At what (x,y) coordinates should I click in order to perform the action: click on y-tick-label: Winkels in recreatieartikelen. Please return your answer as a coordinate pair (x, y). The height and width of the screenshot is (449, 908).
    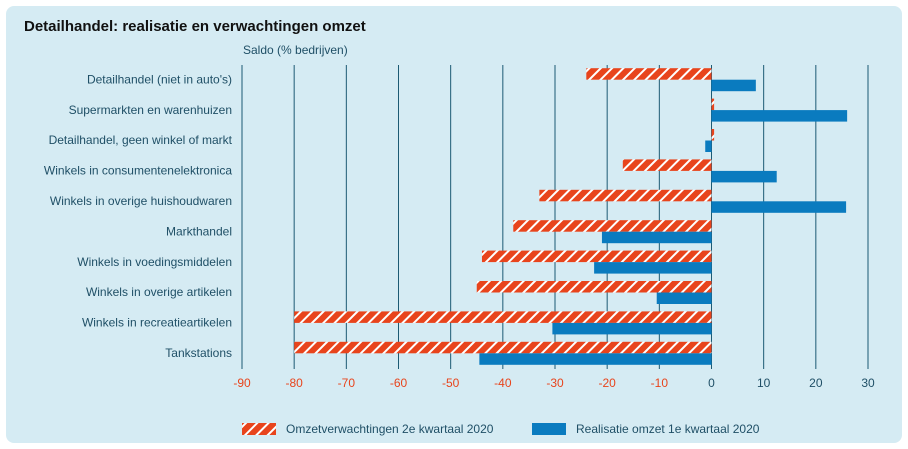
    Looking at the image, I should click on (157, 323).